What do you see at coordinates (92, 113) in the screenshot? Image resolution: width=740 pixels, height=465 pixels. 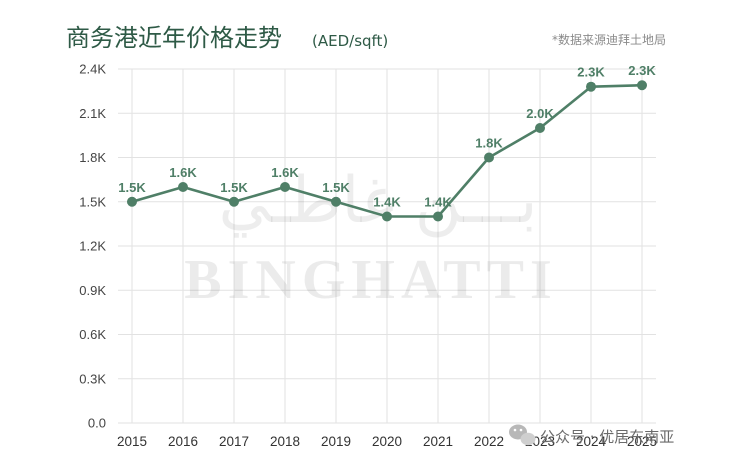 I see `y-tick-label: 2.1K` at bounding box center [92, 113].